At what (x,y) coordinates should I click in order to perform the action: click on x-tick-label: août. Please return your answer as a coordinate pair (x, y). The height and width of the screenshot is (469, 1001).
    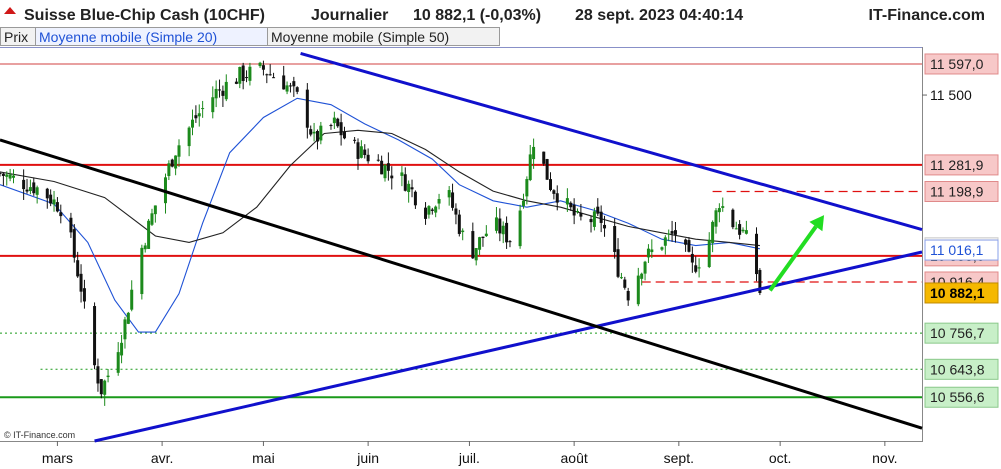
    Looking at the image, I should click on (574, 458).